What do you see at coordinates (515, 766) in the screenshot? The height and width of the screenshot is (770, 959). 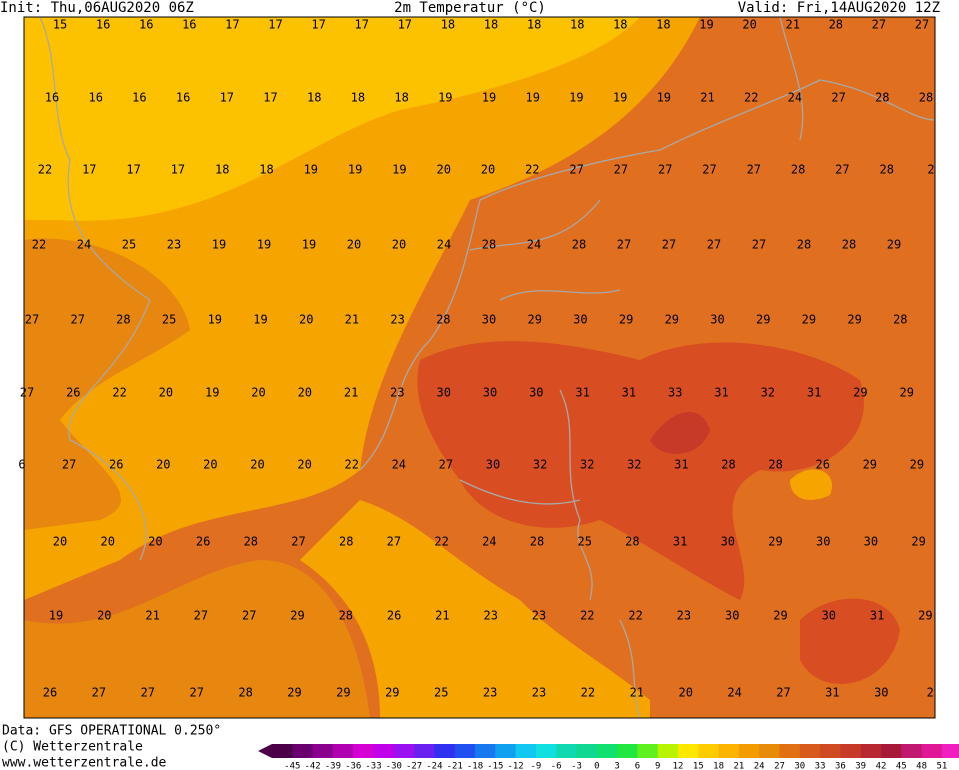 I see `colorbar-label: -12` at bounding box center [515, 766].